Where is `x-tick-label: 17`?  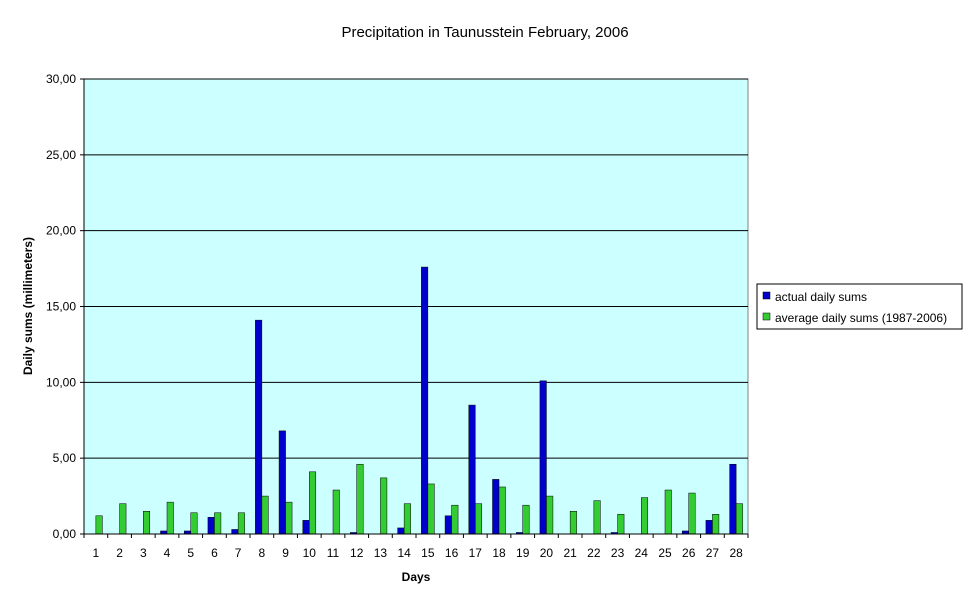 x-tick-label: 17 is located at coordinates (476, 553).